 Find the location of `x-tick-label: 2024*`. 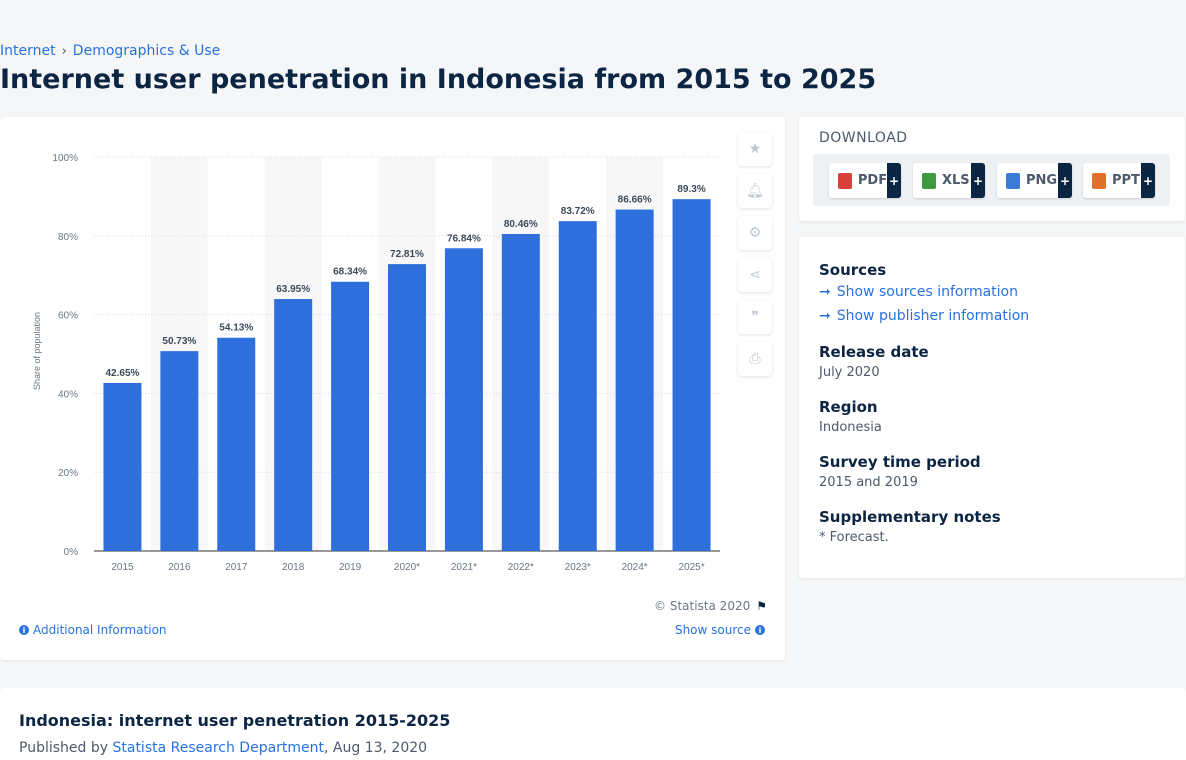

x-tick-label: 2024* is located at coordinates (635, 567).